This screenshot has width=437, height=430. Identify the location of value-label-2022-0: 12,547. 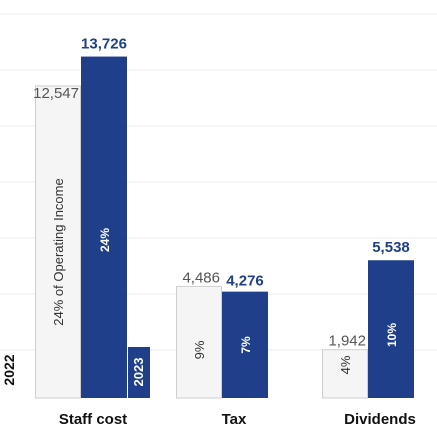
(56, 93).